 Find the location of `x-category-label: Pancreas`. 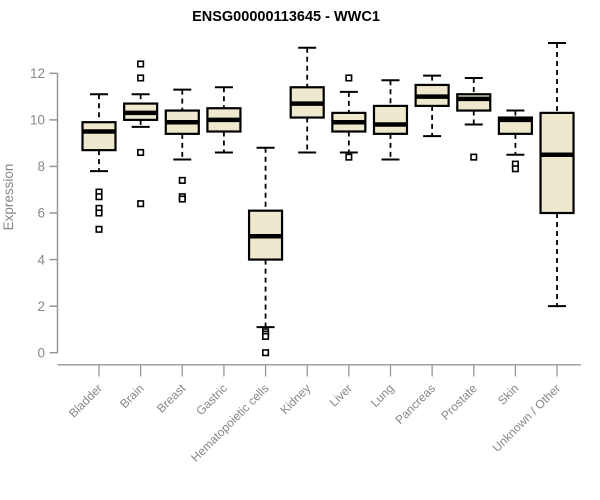

x-category-label: Pancreas is located at coordinates (415, 404).